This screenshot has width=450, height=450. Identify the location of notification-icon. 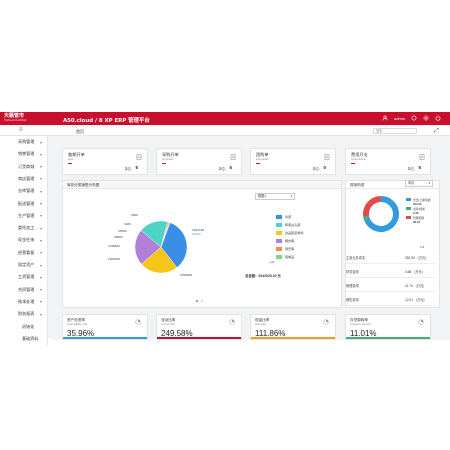
(414, 118).